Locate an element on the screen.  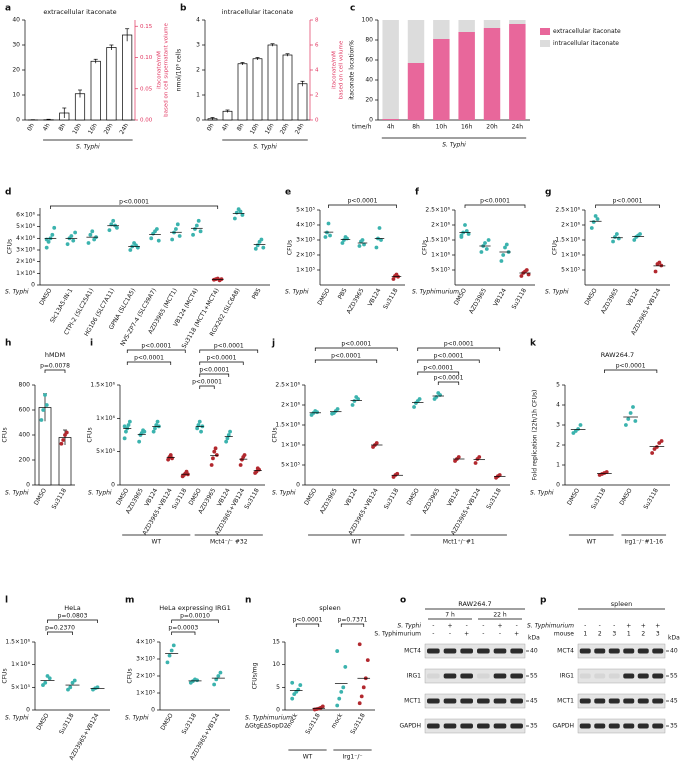
panel-letter: d is located at coordinates (8, 193).